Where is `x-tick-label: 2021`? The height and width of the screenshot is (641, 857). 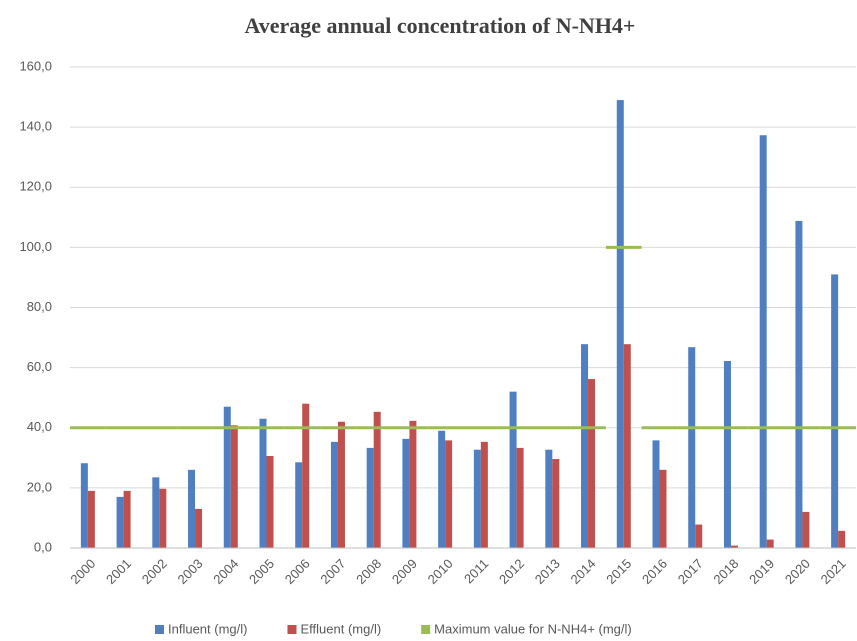 x-tick-label: 2021 is located at coordinates (833, 571).